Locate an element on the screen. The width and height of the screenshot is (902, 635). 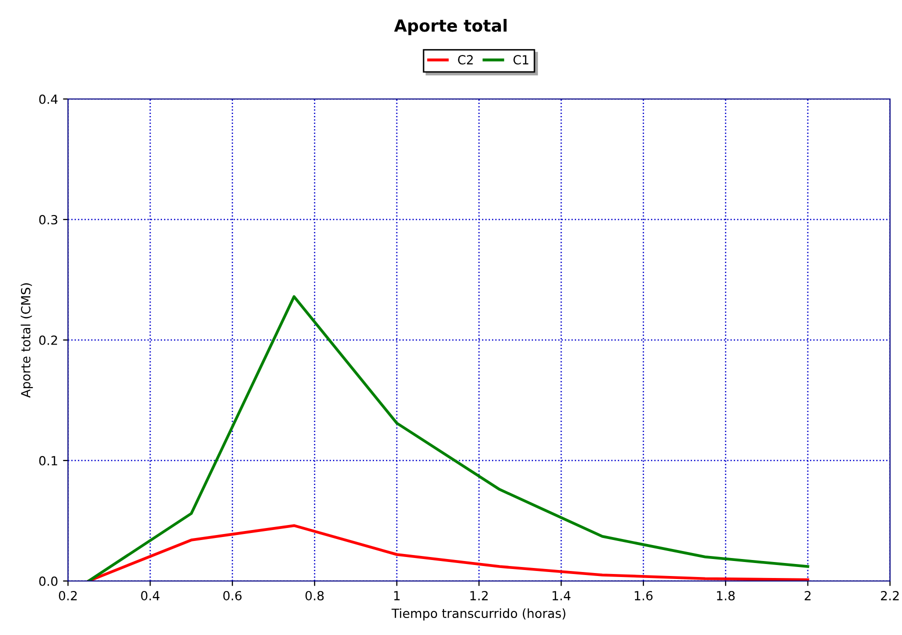
x-tick-label: 1.4 is located at coordinates (561, 595).